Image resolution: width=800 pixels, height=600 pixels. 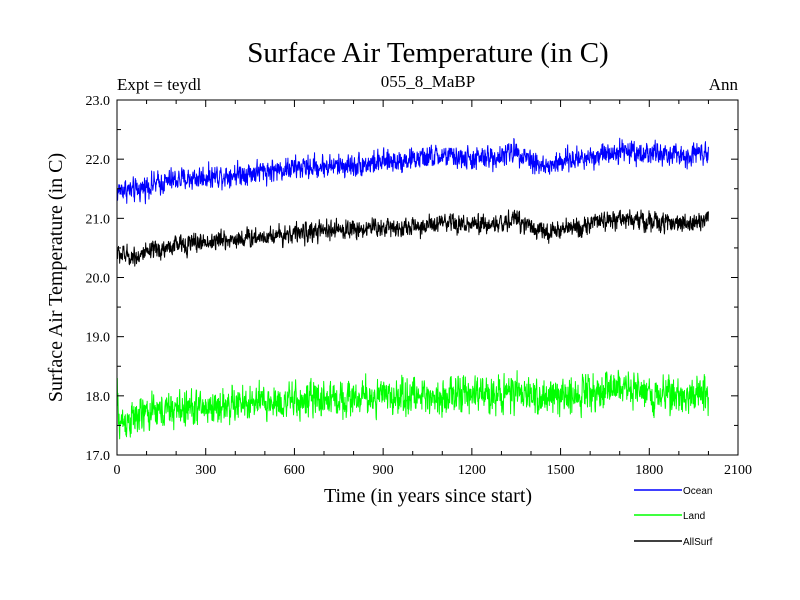 I want to click on legend: Ocean Land AllSurf, so click(x=673, y=517).